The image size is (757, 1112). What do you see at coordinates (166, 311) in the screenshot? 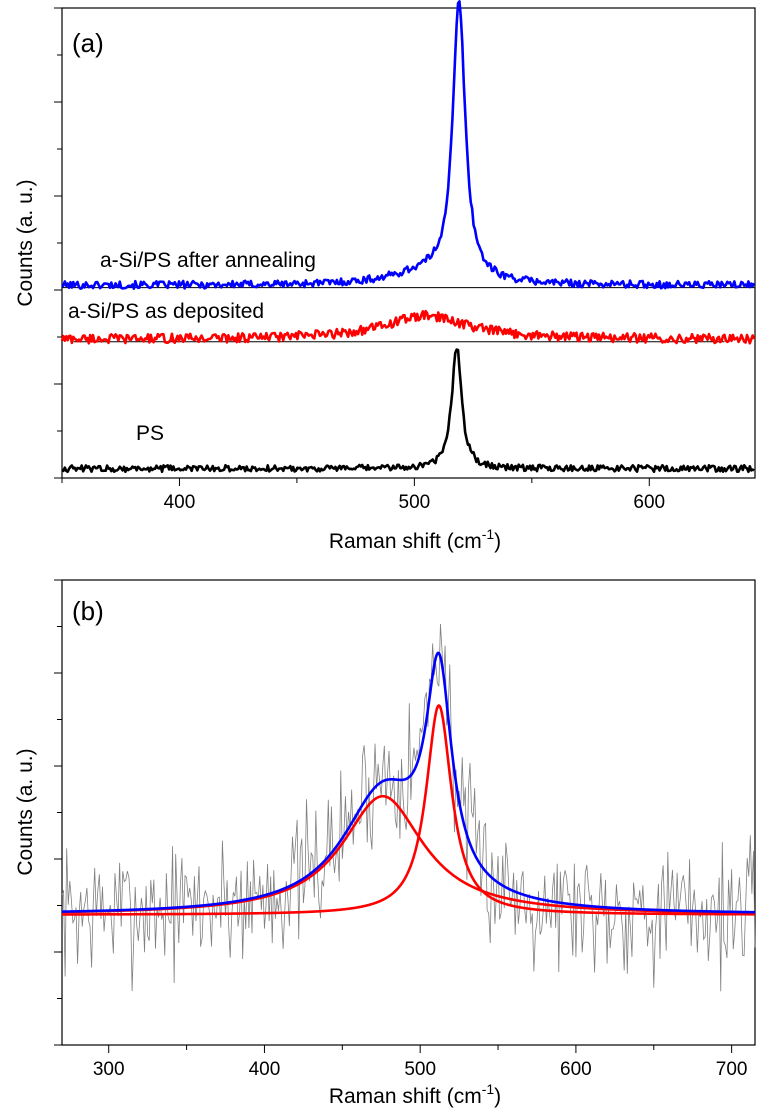
I see `annotation-as-deposited: a-Si/PS as deposited` at bounding box center [166, 311].